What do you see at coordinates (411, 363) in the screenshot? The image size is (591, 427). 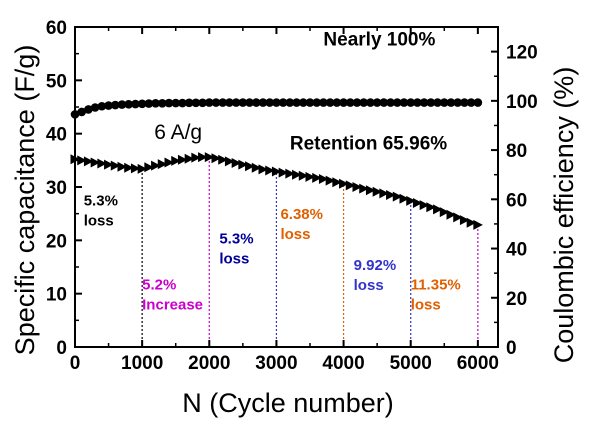 I see `x-tick-label: 5000` at bounding box center [411, 363].